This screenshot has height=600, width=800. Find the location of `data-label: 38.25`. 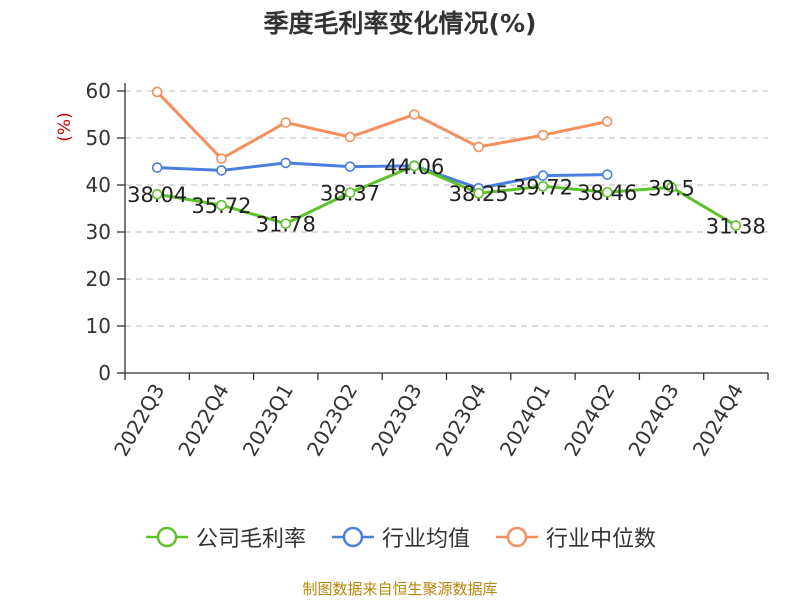

data-label: 38.25 is located at coordinates (479, 194).